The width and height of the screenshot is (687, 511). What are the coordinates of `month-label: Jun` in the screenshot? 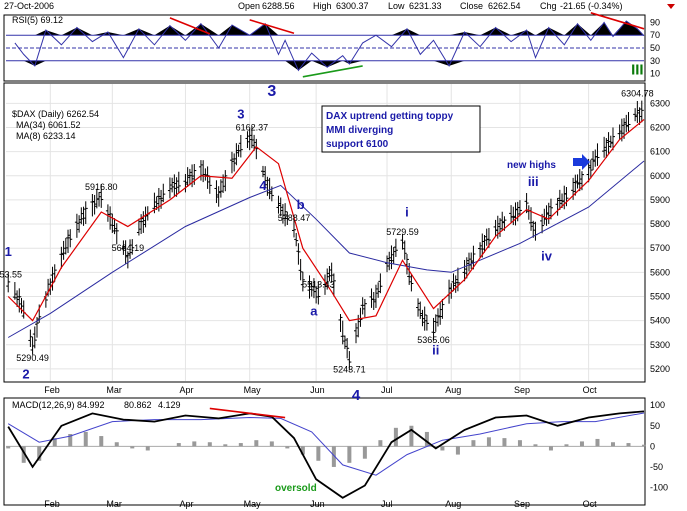 It's located at (317, 390).